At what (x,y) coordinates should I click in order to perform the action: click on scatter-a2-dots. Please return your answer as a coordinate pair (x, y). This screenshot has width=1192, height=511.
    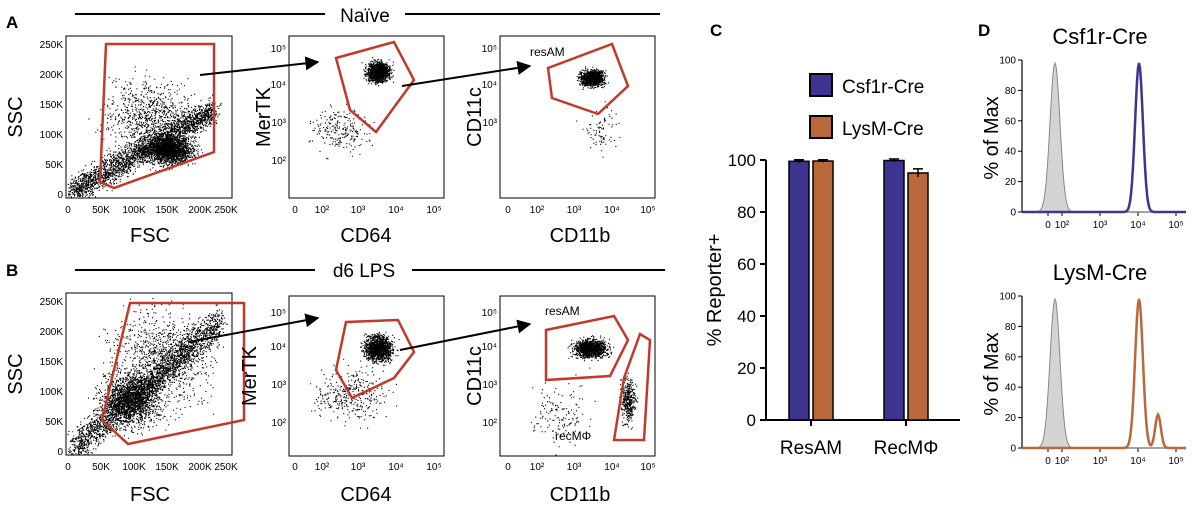
    Looking at the image, I should click on (351, 108).